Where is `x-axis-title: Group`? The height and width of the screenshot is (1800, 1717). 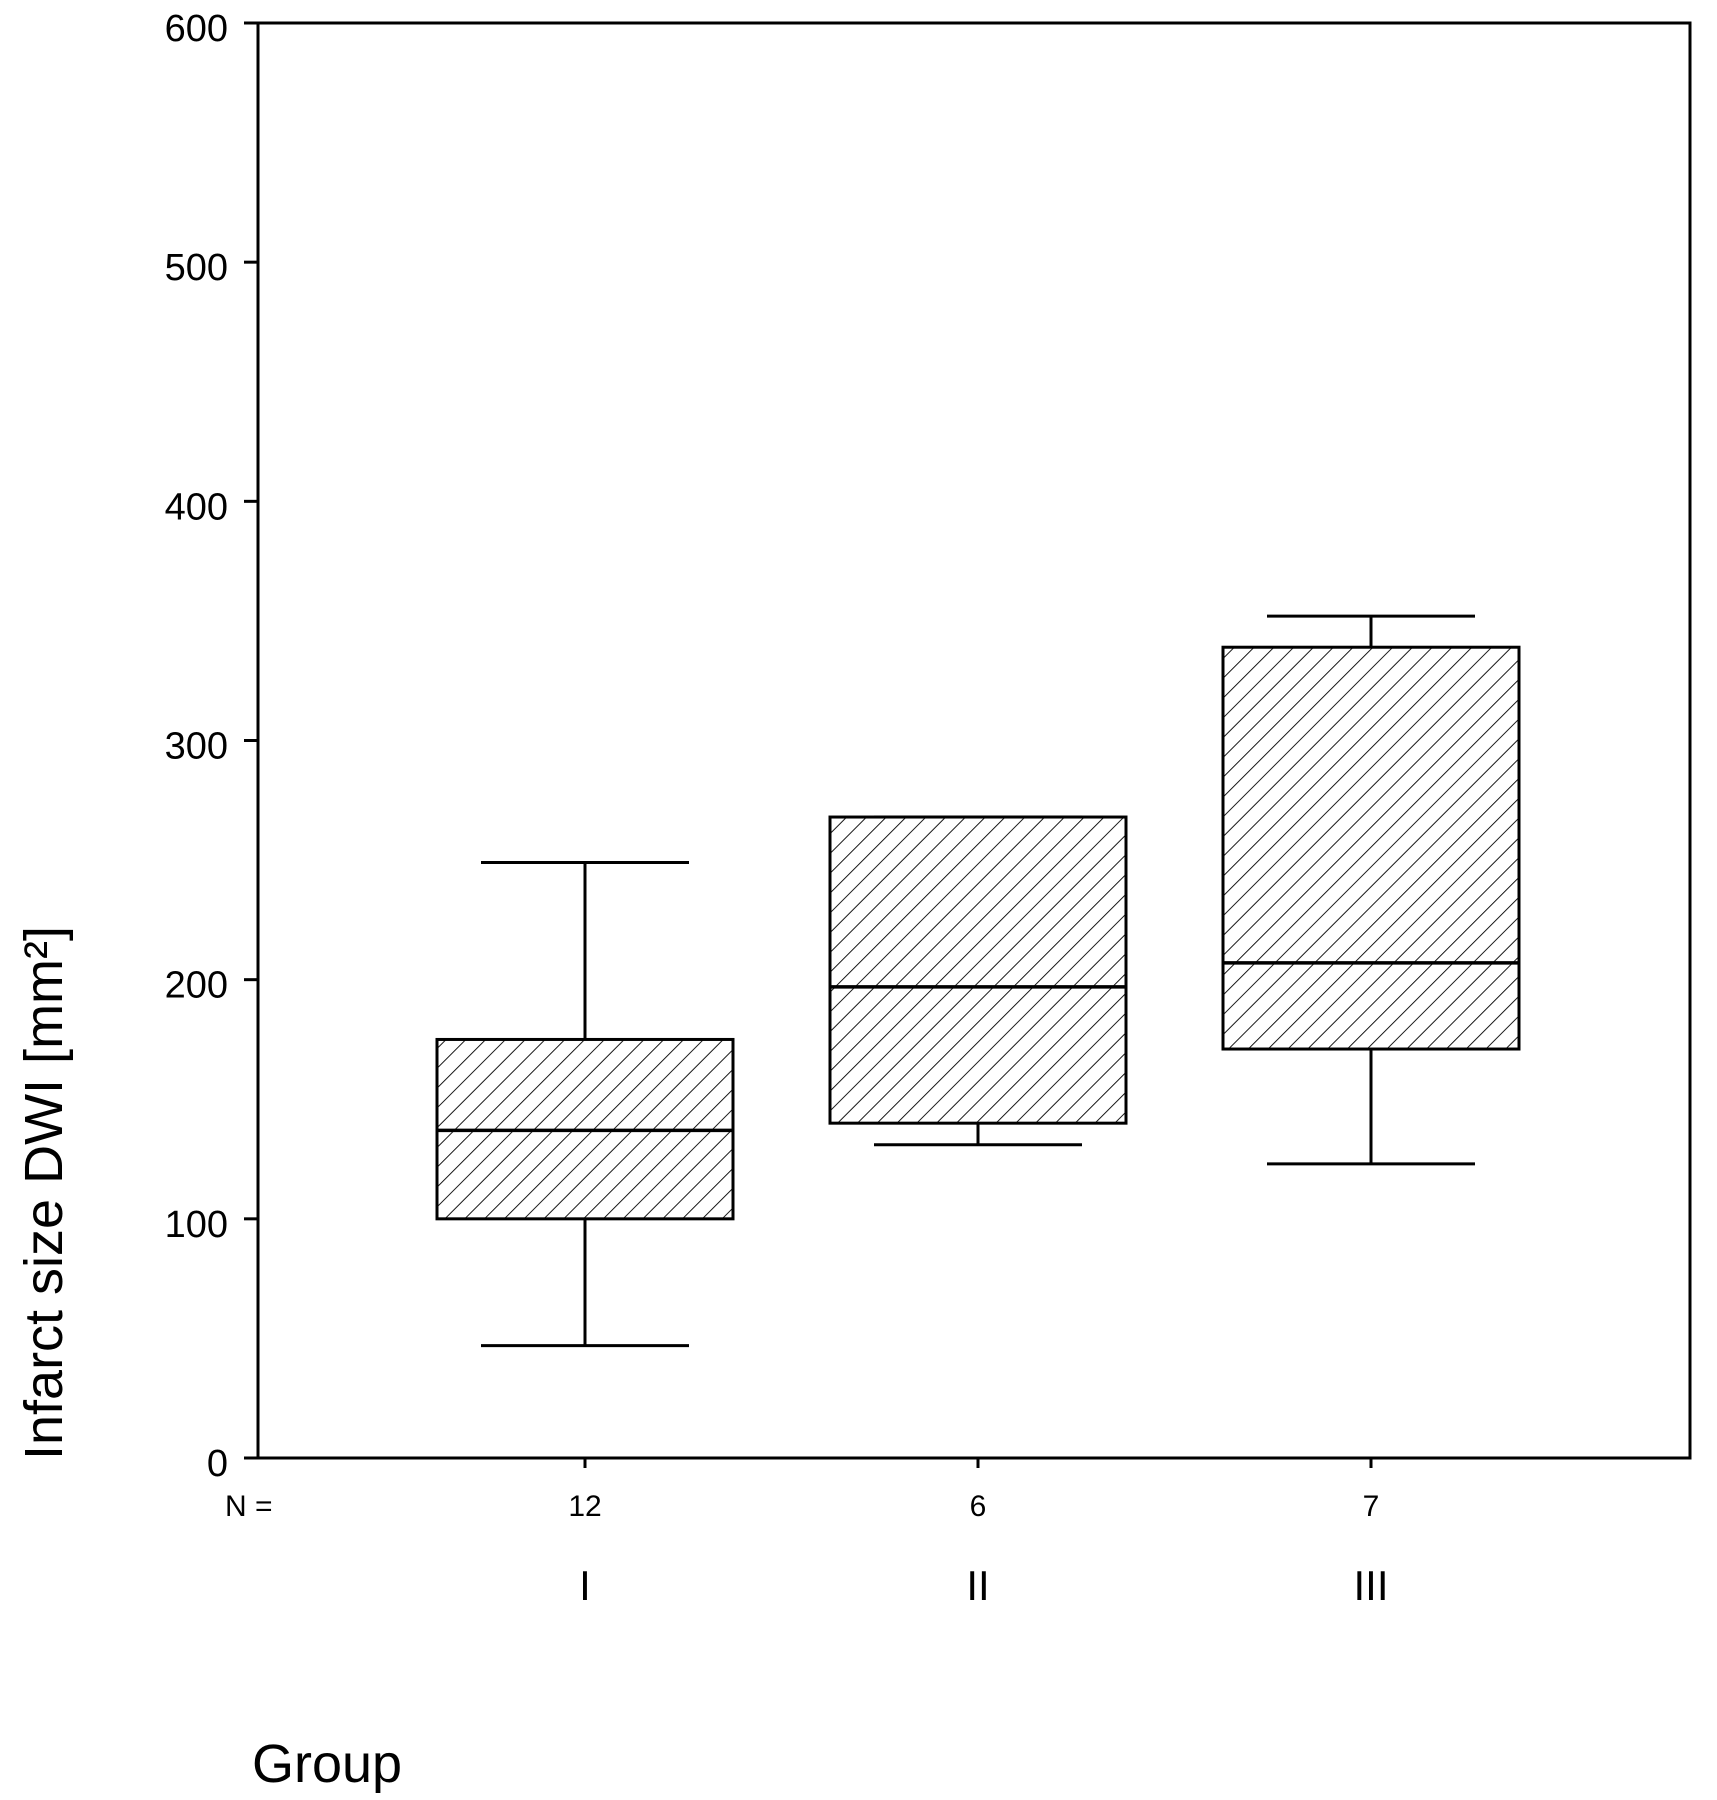 x-axis-title: Group is located at coordinates (327, 1764).